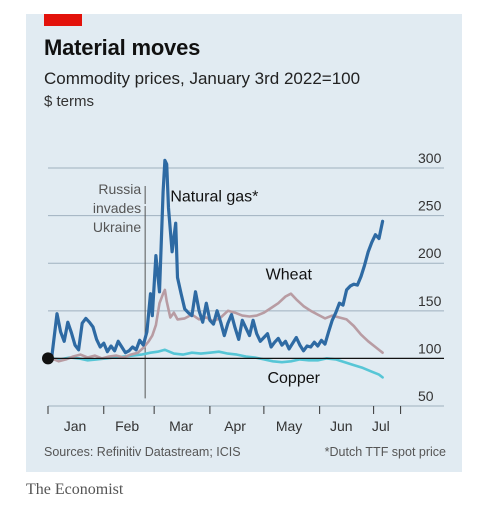 This screenshot has height=523, width=487. What do you see at coordinates (181, 426) in the screenshot?
I see `x-tick-label-mar: Mar` at bounding box center [181, 426].